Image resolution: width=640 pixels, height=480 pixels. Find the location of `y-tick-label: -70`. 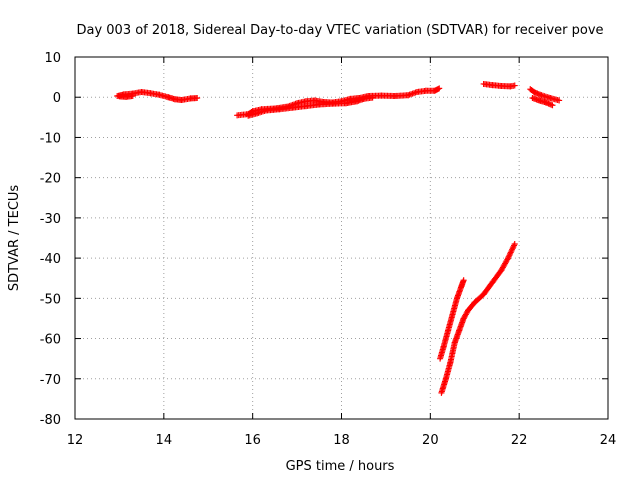

y-tick-label: -70 is located at coordinates (50, 380).